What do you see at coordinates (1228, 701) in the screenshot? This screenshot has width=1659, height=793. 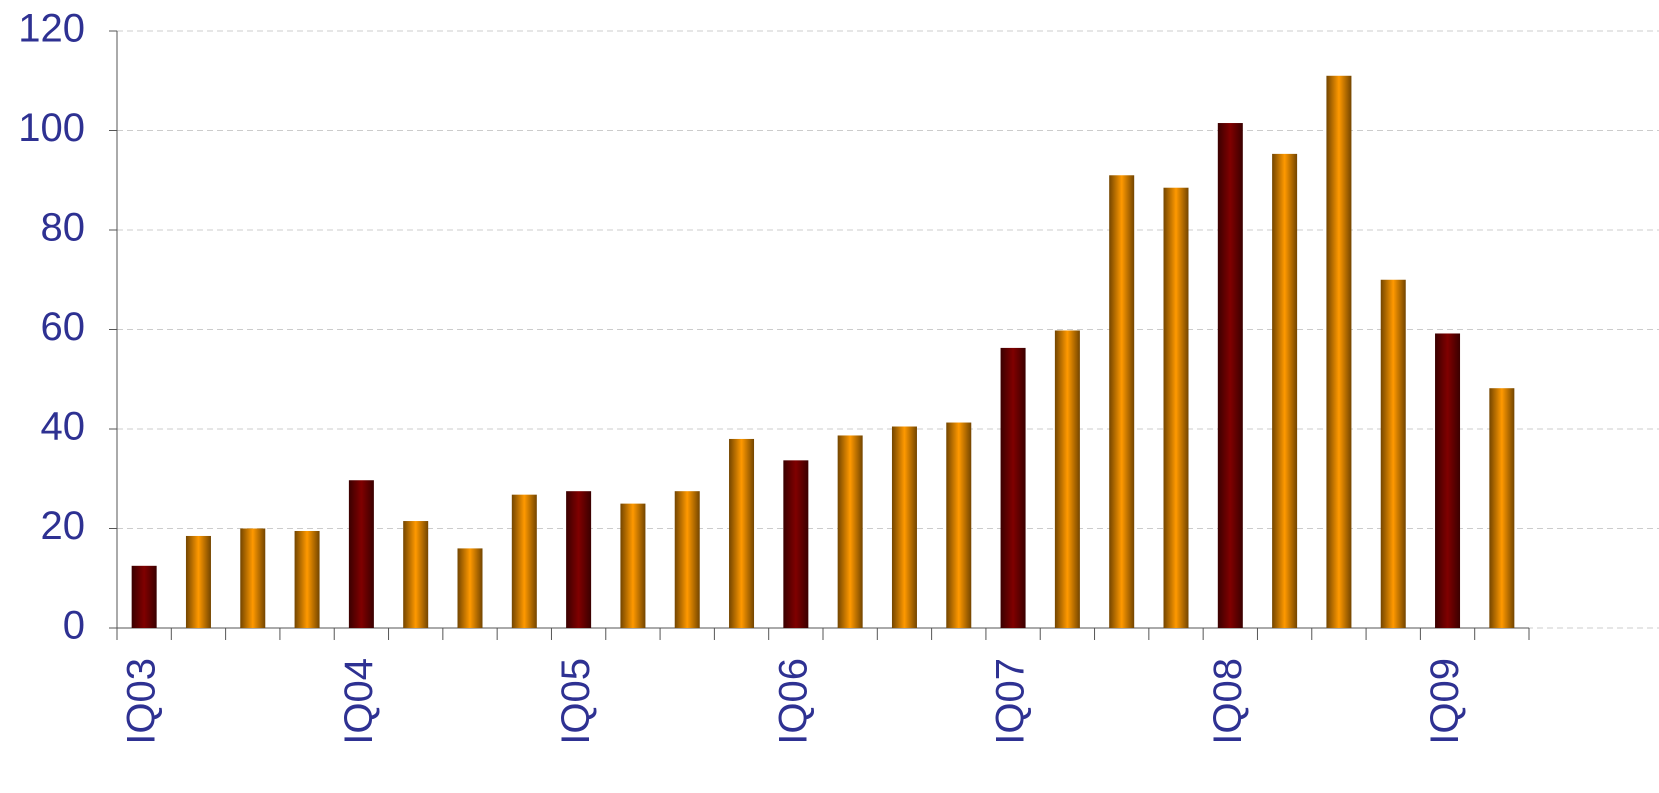 I see `x-tick-label: IQ08` at bounding box center [1228, 701].